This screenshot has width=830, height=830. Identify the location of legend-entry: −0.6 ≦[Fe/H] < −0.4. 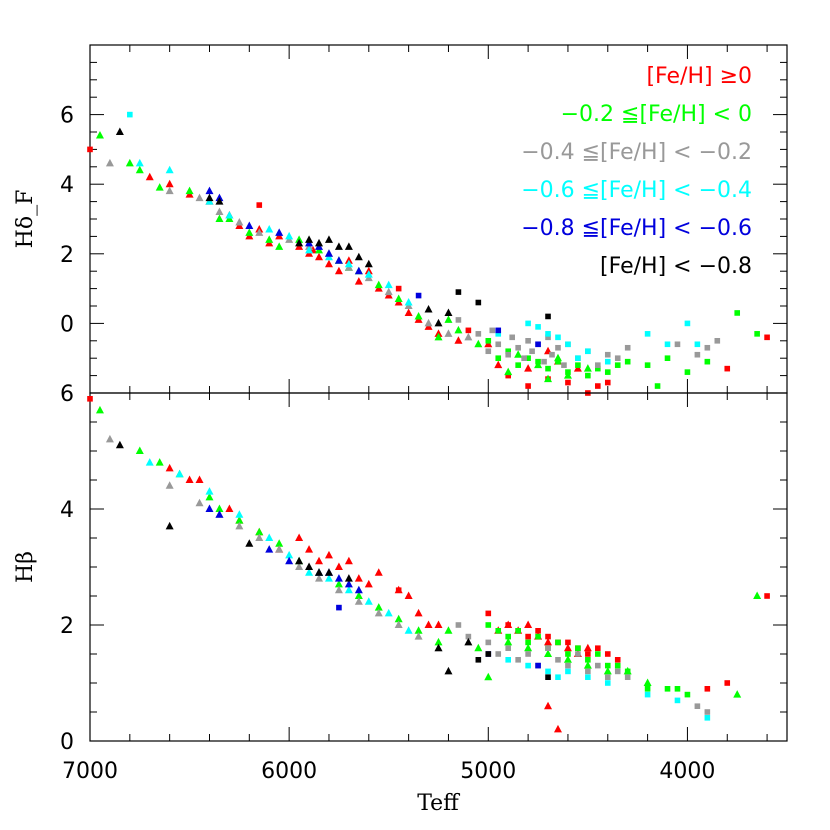
(636, 190).